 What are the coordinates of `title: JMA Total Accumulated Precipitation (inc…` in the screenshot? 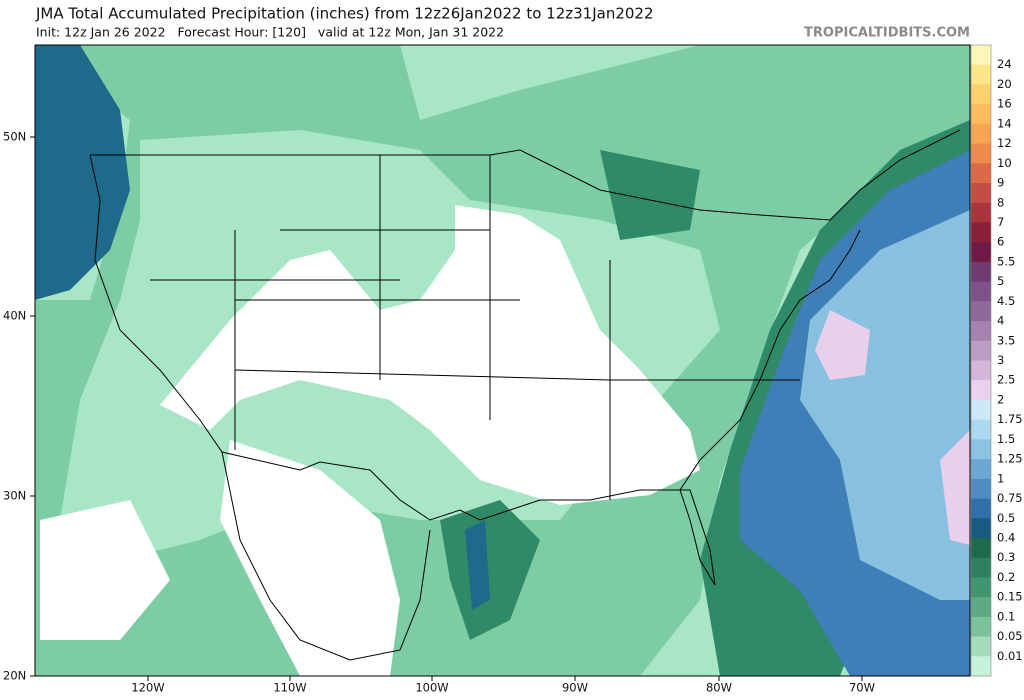 It's located at (344, 14).